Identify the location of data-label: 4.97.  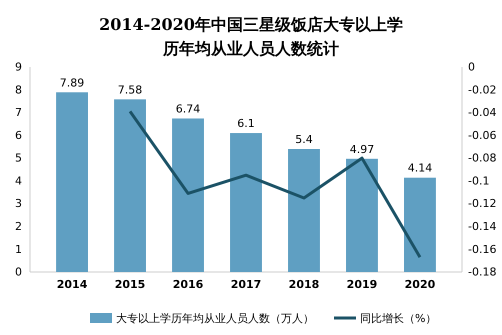
(362, 149).